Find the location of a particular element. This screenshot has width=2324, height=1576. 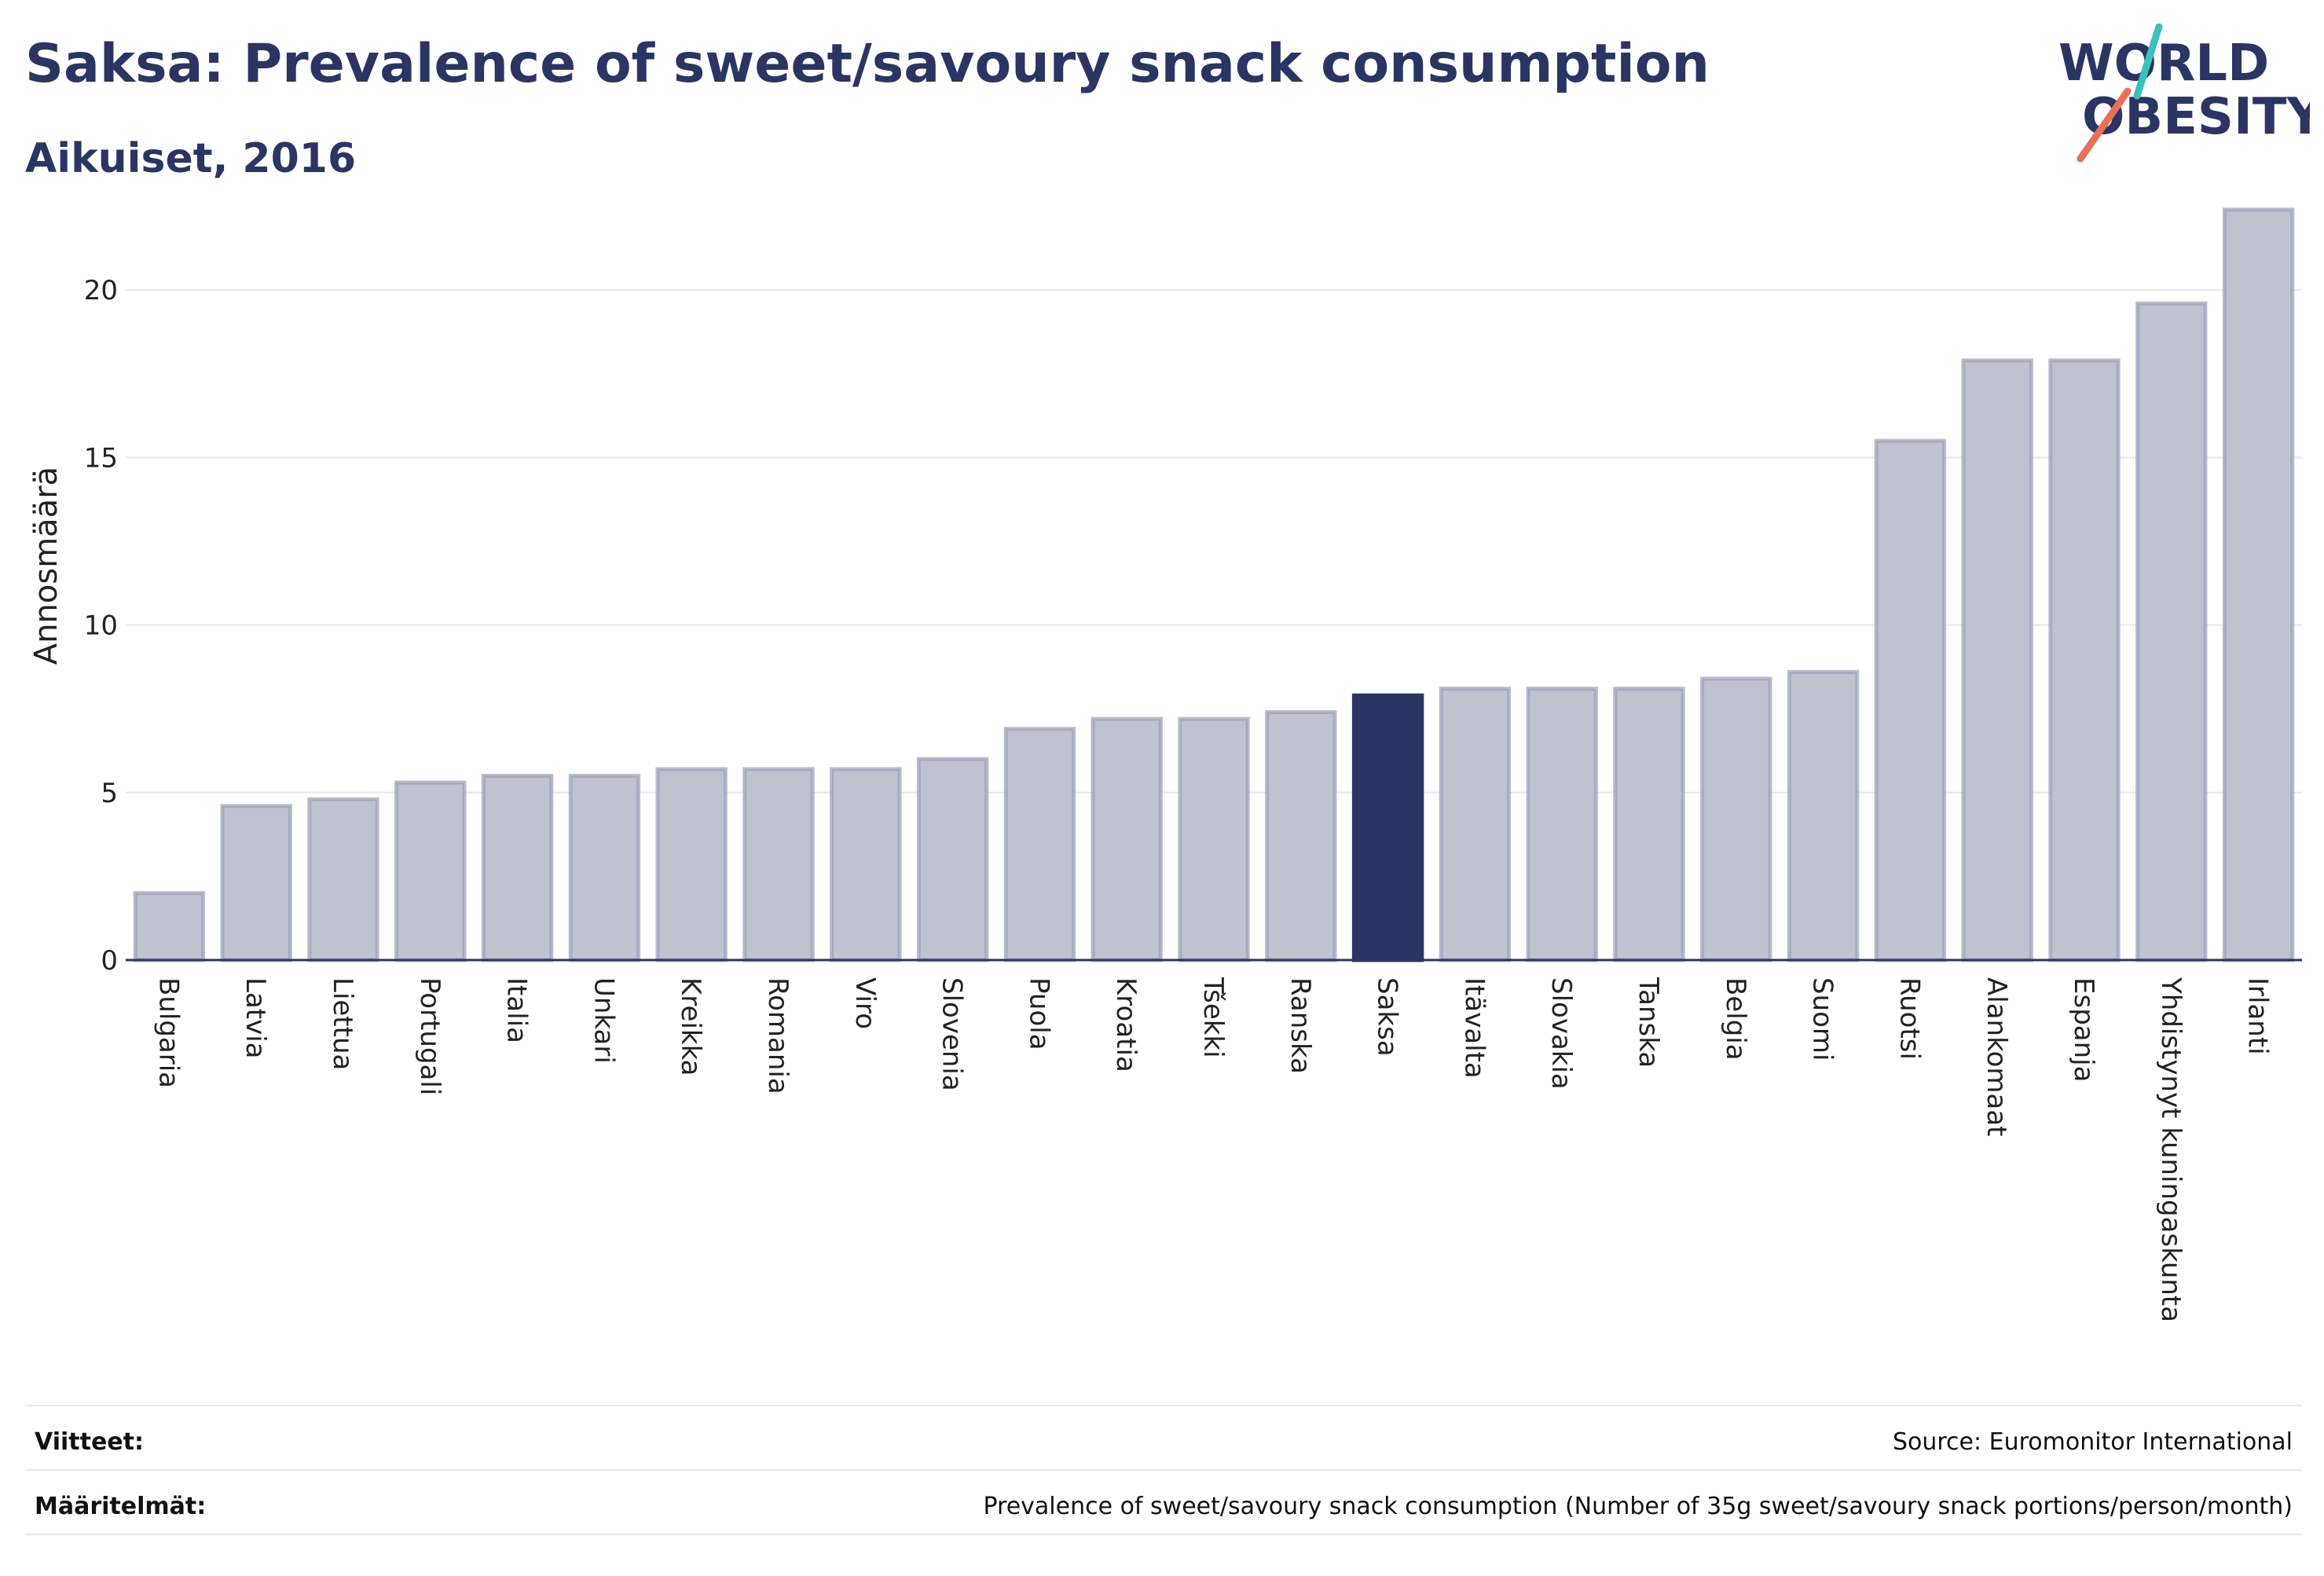

x-tick-label: Romania is located at coordinates (778, 1035).